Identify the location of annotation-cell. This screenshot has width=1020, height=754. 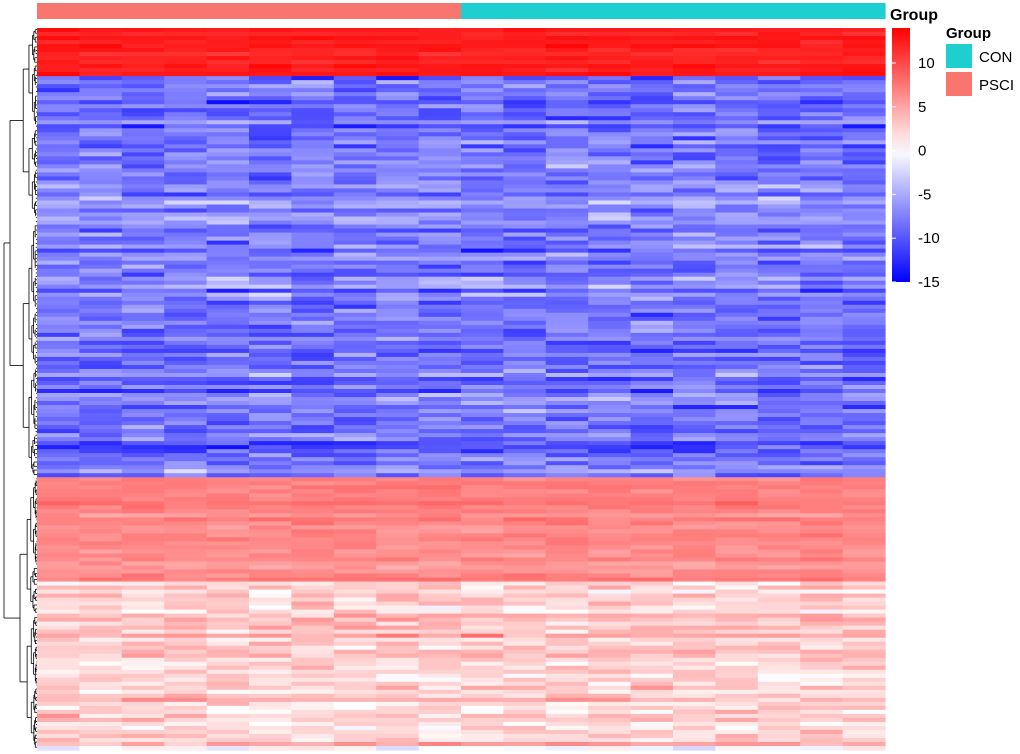
(610, 11).